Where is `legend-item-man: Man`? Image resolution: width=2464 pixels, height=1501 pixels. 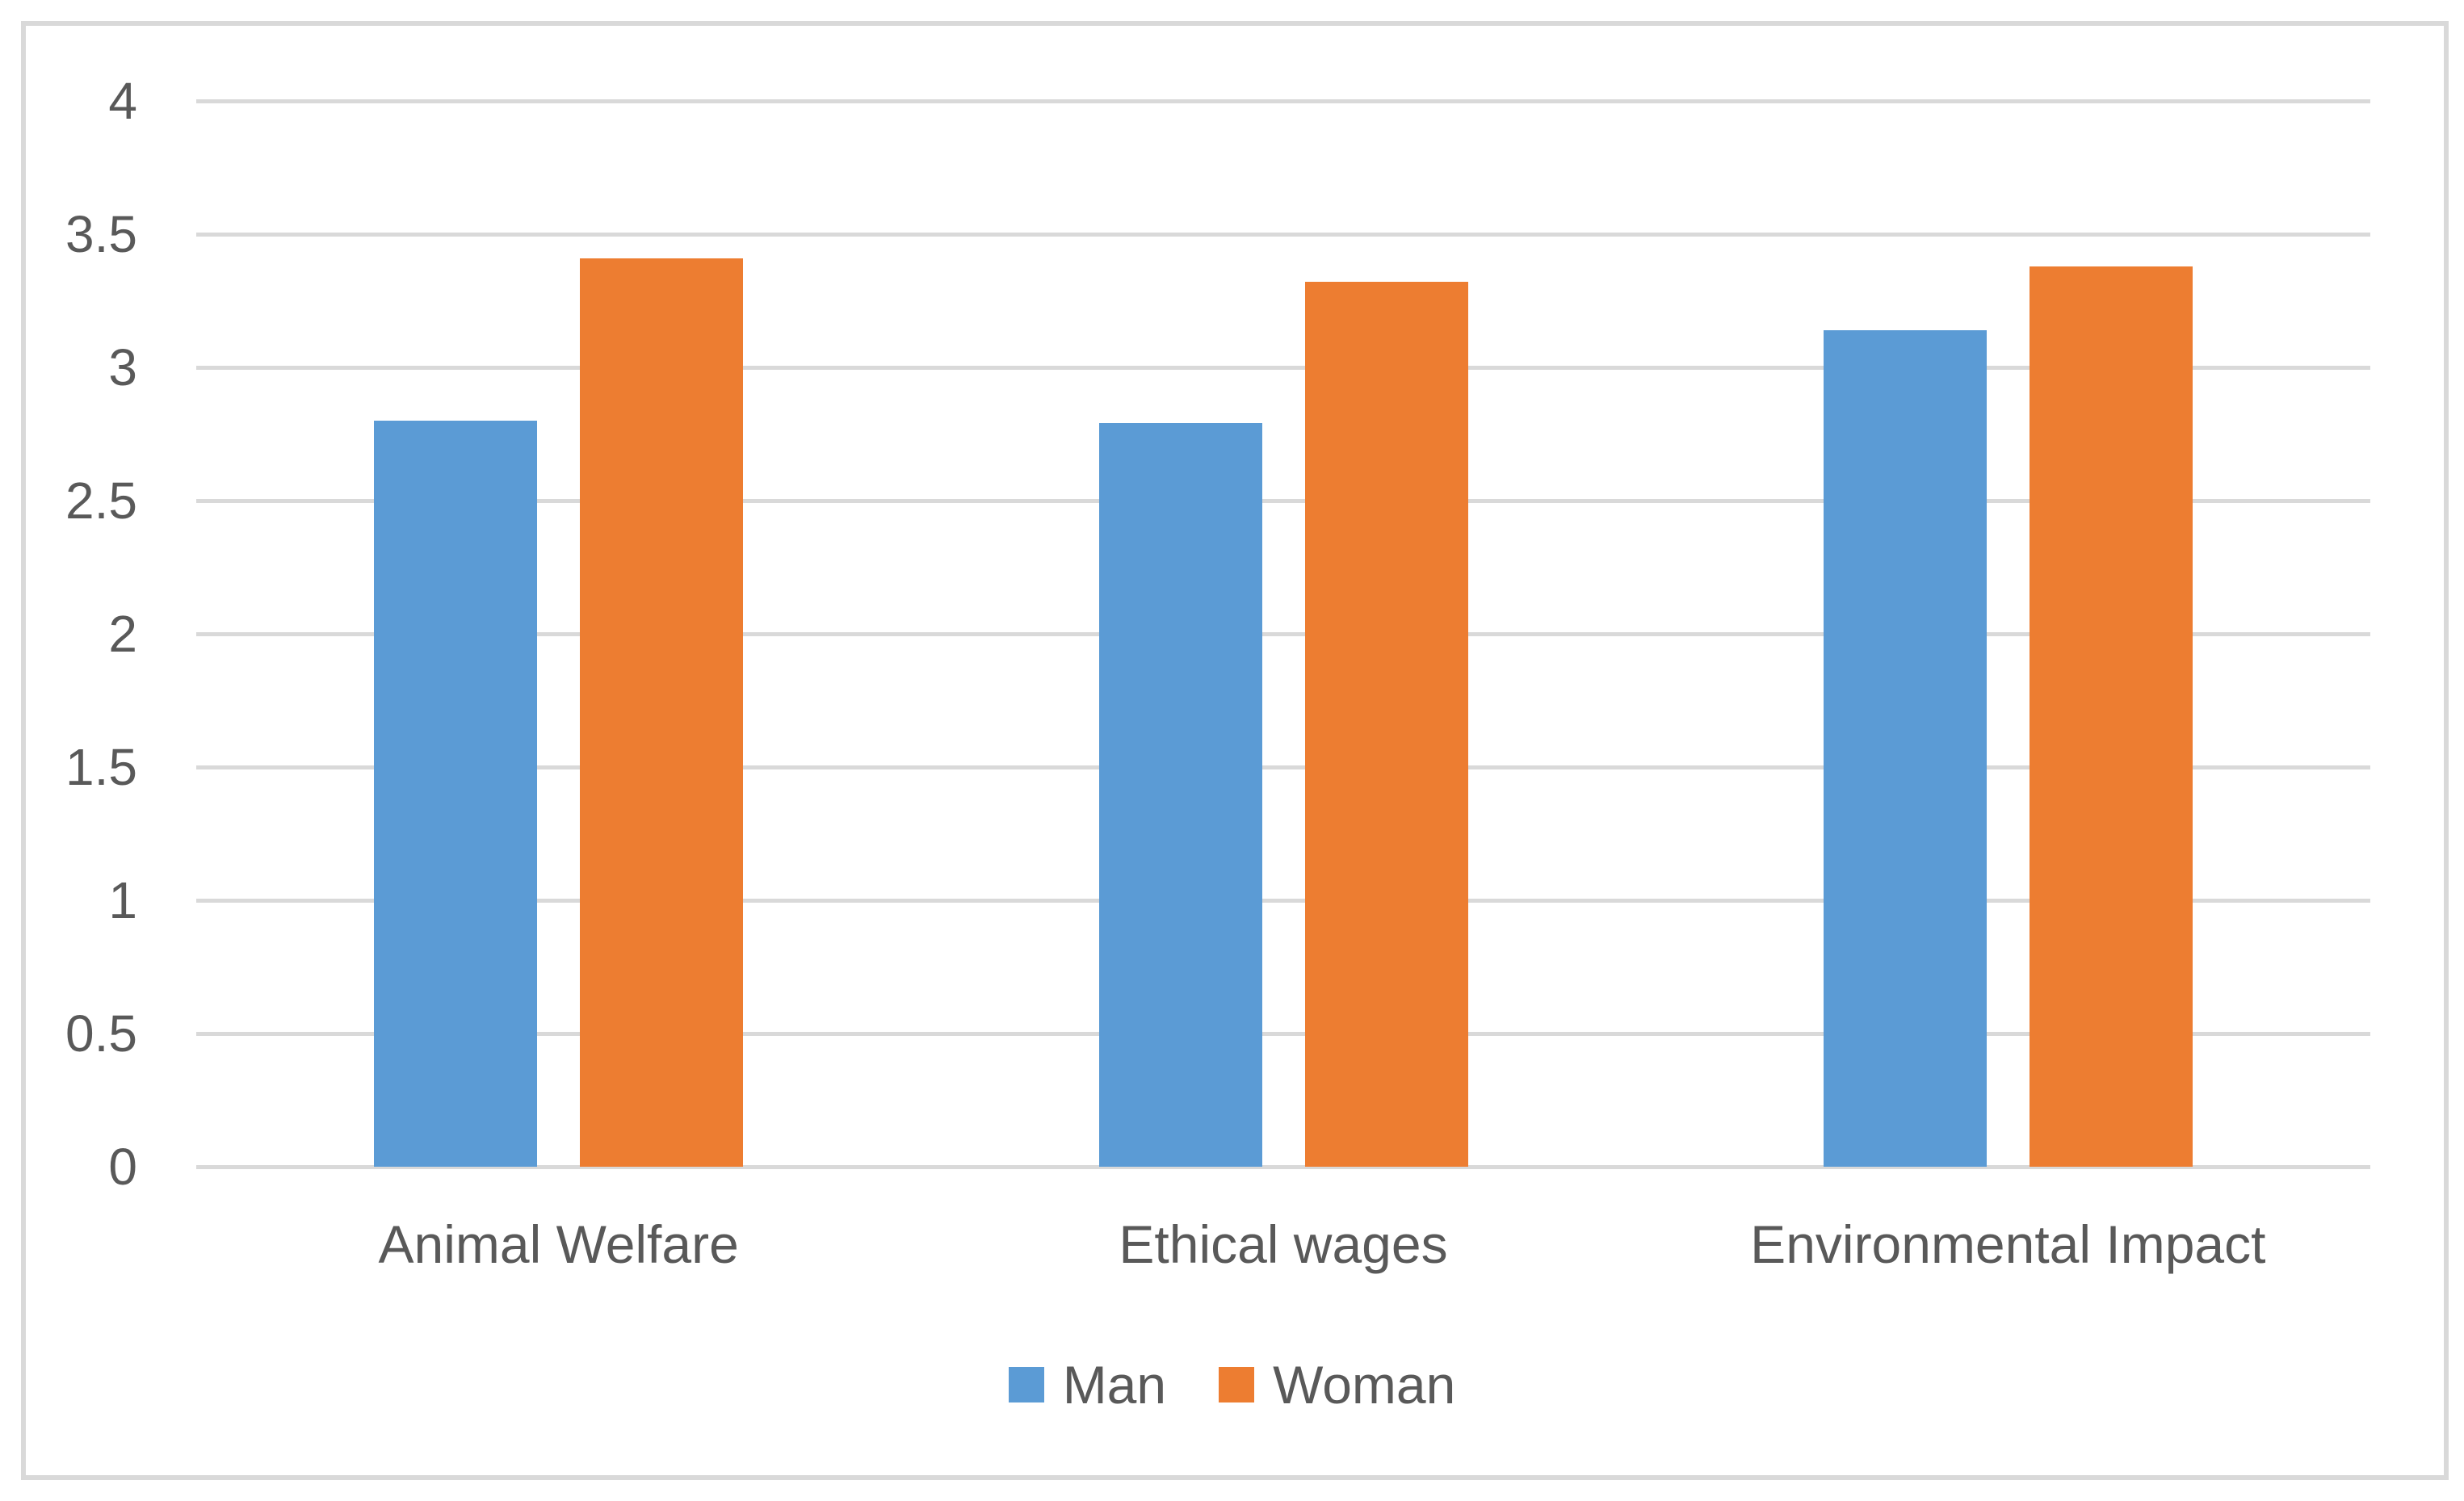 legend-item-man: Man is located at coordinates (1087, 1385).